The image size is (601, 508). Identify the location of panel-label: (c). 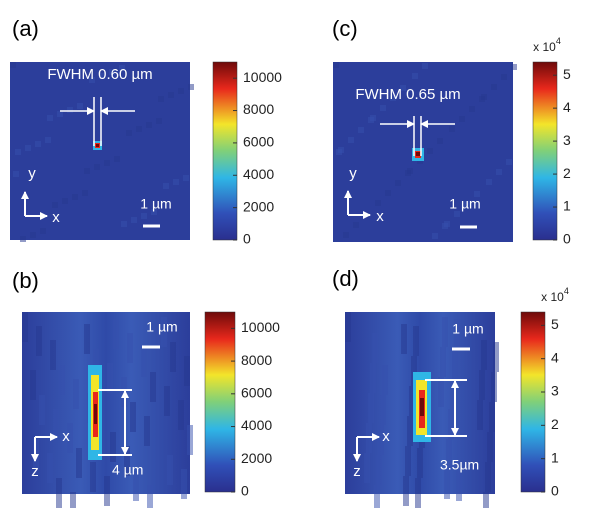
(345, 28).